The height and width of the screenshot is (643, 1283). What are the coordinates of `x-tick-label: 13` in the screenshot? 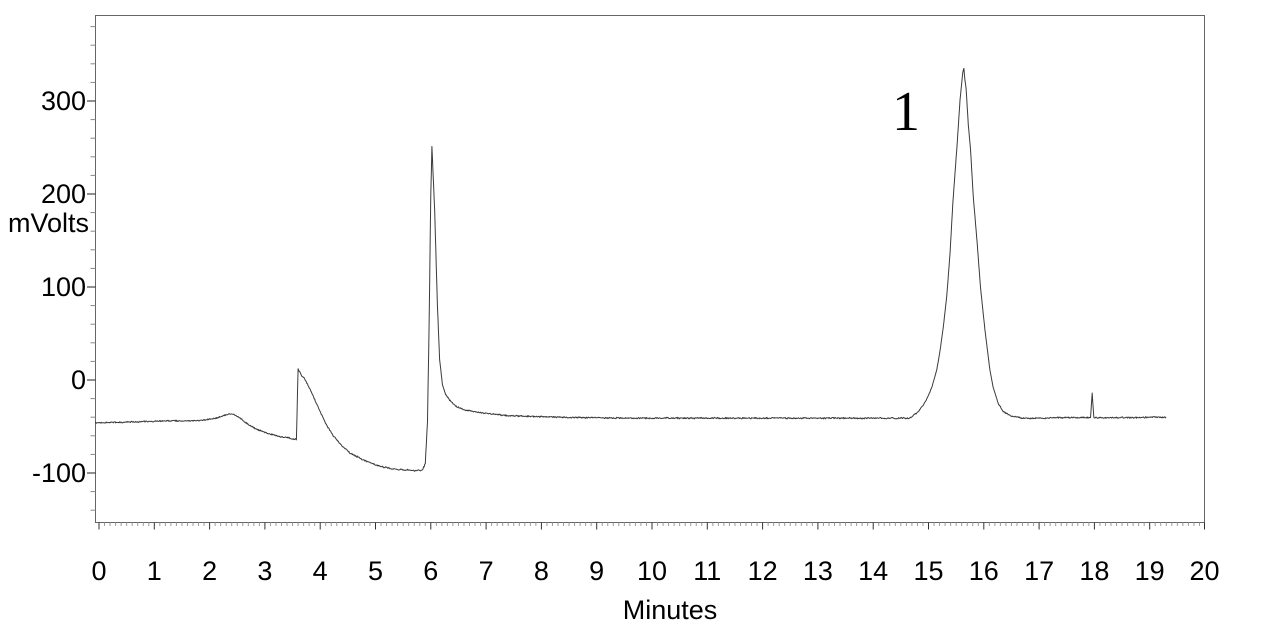 It's located at (817, 571).